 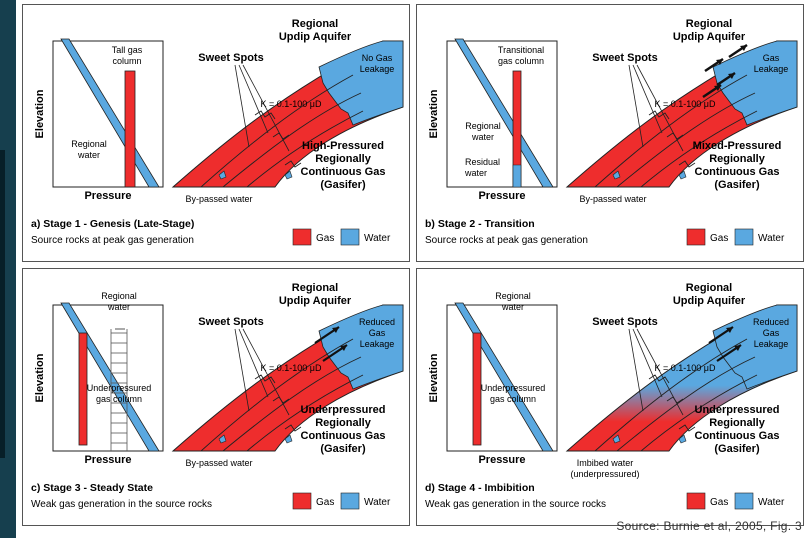 I want to click on source-citation: Source: Burnie et al, 2005, Fig. 3, so click(x=709, y=526).